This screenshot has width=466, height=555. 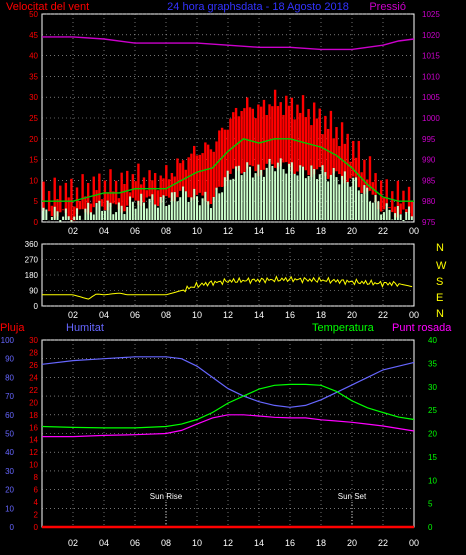 What do you see at coordinates (47, 7) in the screenshot?
I see `wind-speed-title: Velocitat del vent` at bounding box center [47, 7].